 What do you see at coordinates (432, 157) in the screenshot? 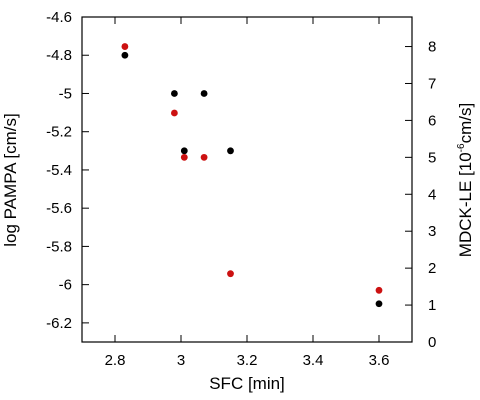
I see `right-y-tick-label: 5` at bounding box center [432, 157].